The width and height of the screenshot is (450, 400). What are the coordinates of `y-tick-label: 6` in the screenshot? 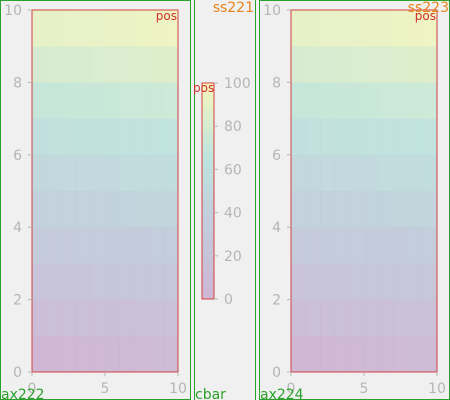 It's located at (17, 156).